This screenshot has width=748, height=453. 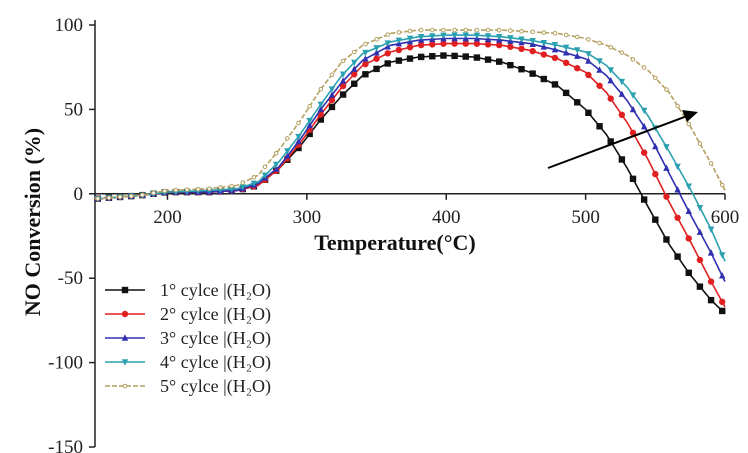 I want to click on arrow-shaft, so click(x=620, y=141).